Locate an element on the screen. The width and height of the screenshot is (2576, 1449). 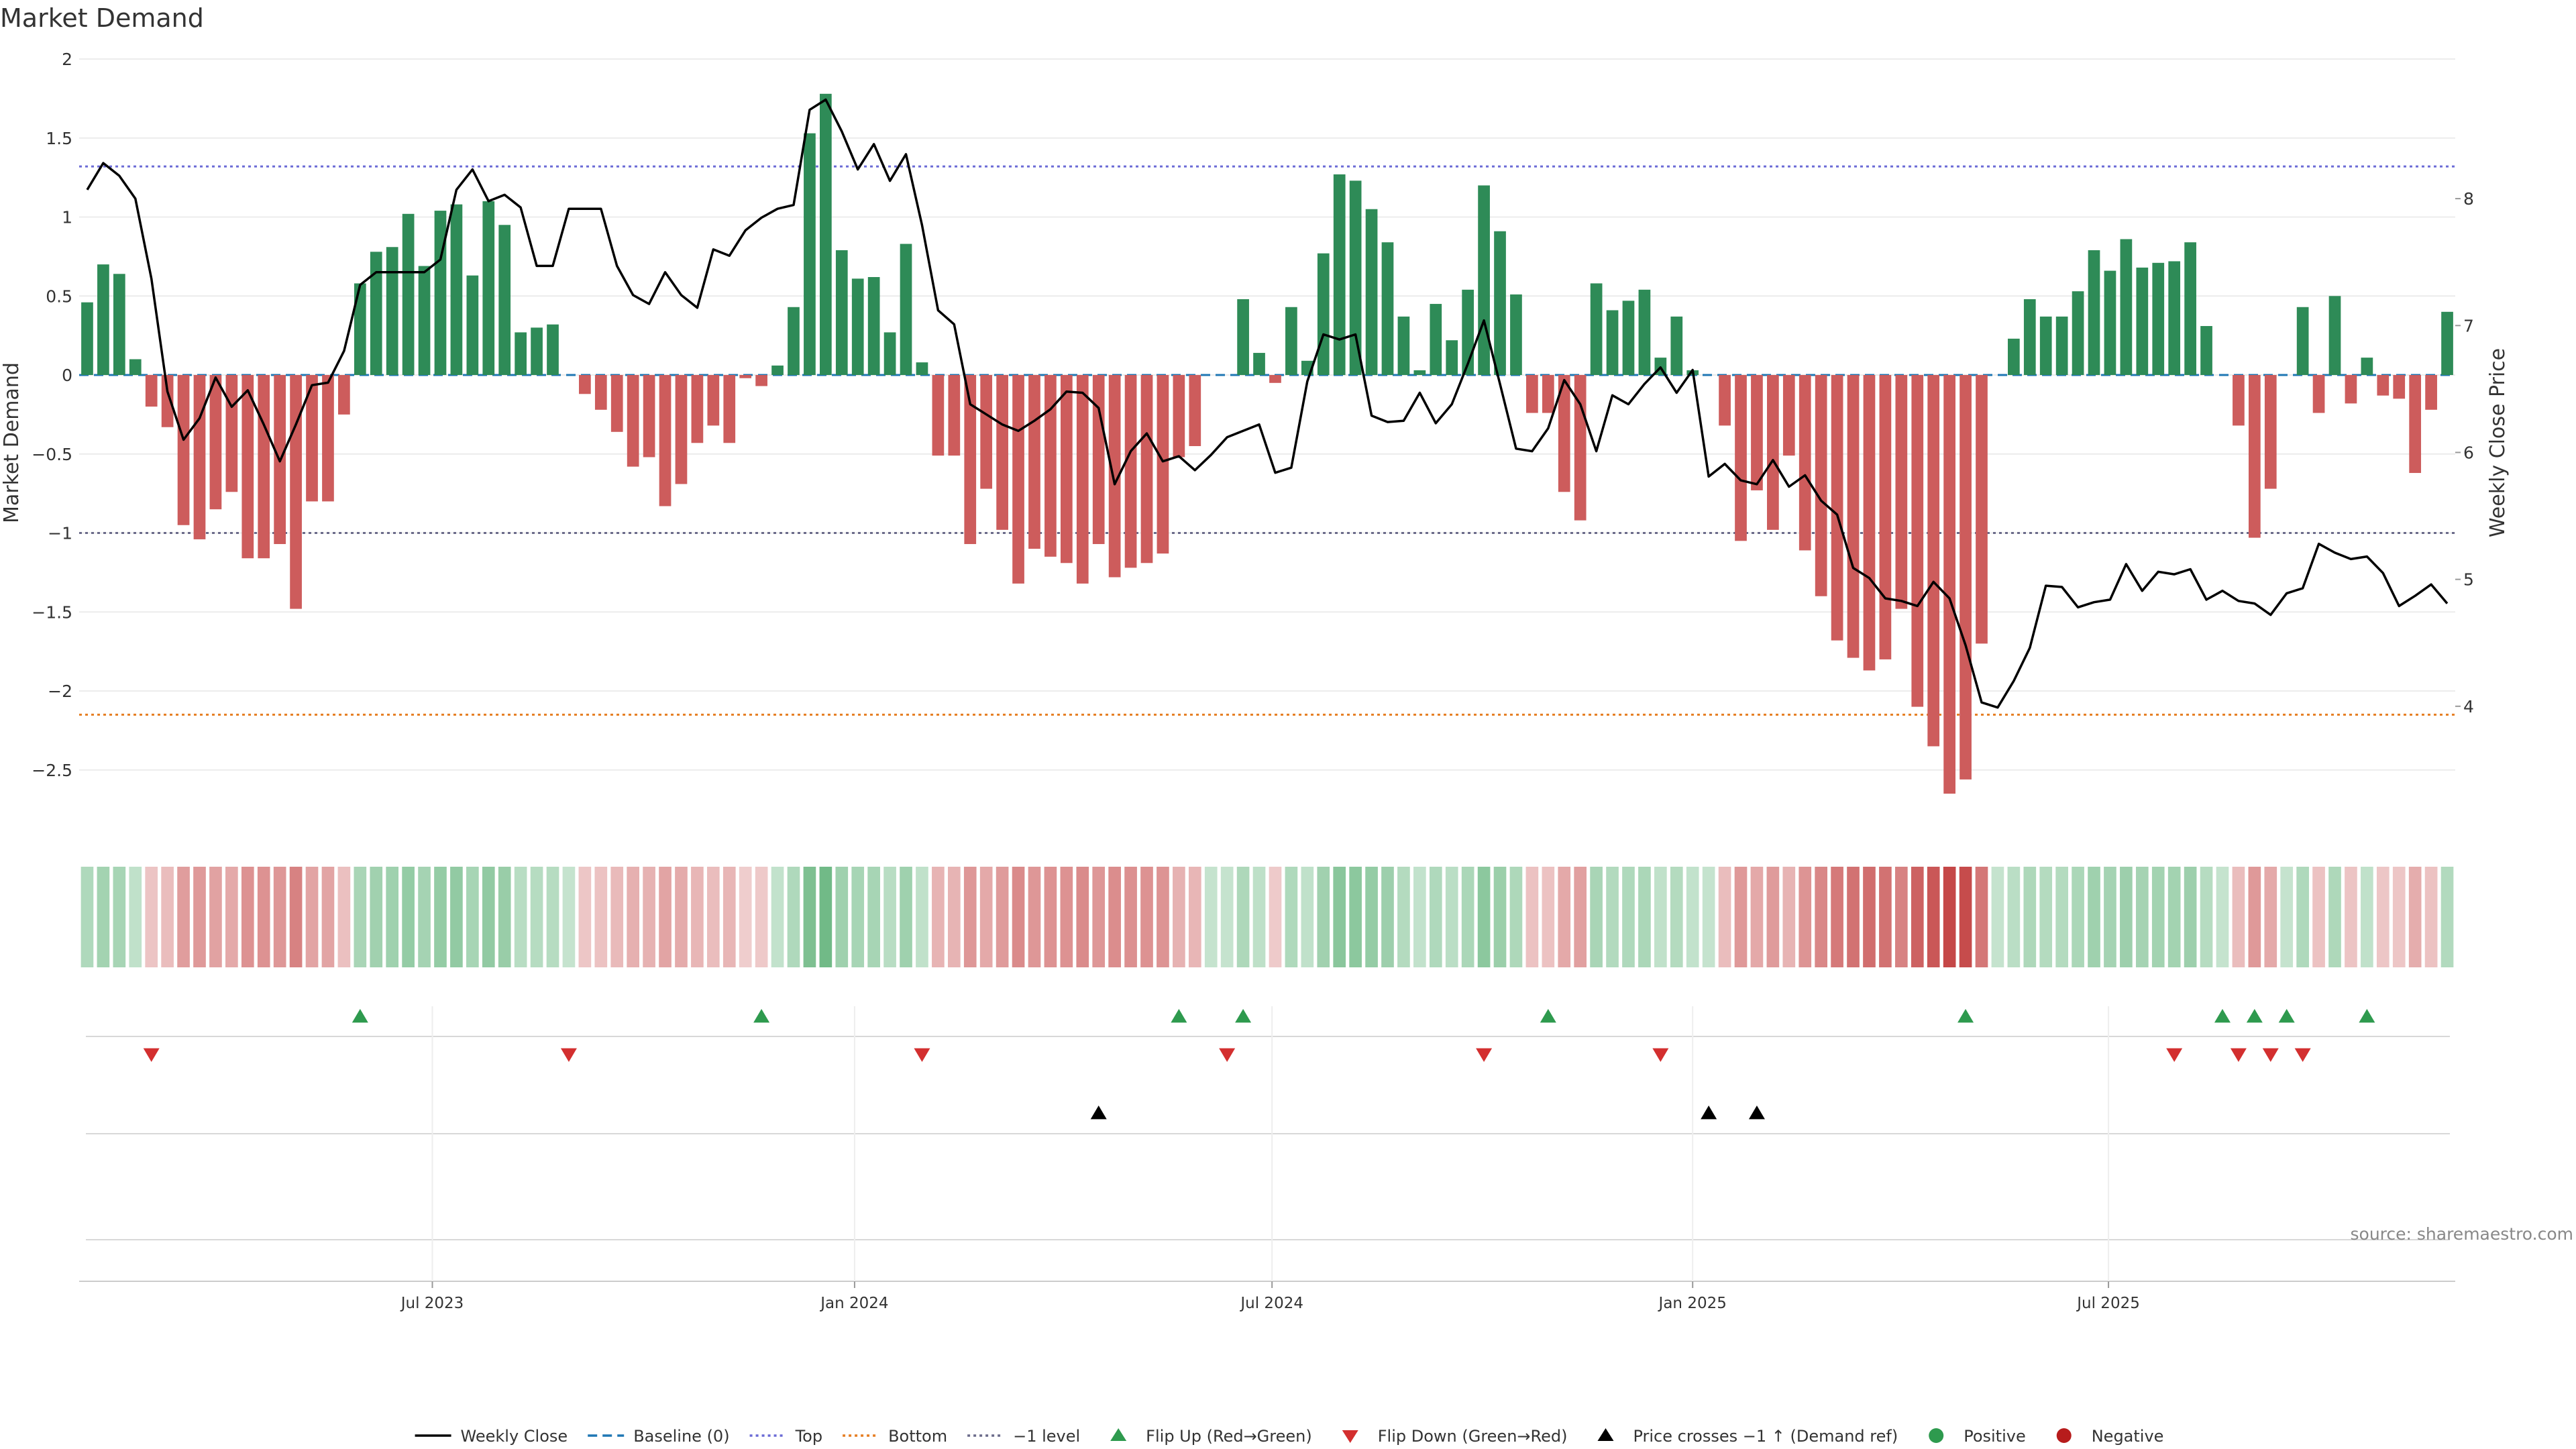
y-right-tick-label: 5 is located at coordinates (2468, 580).